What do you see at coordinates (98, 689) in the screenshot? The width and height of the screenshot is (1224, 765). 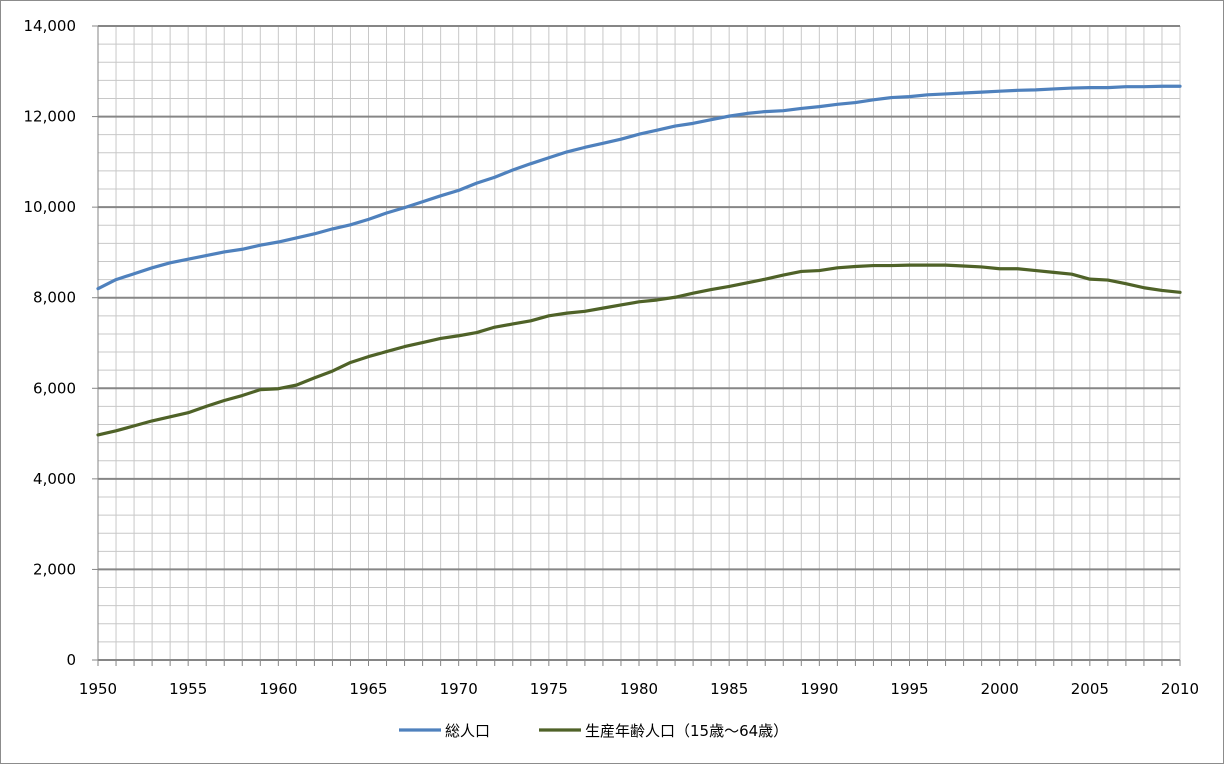 I see `x-axis-tick-label: 1950` at bounding box center [98, 689].